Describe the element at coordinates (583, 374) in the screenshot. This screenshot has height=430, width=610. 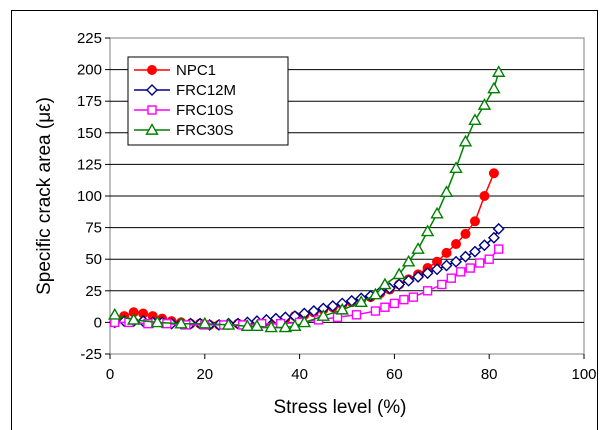
I see `x-tick-label: 100` at that location.